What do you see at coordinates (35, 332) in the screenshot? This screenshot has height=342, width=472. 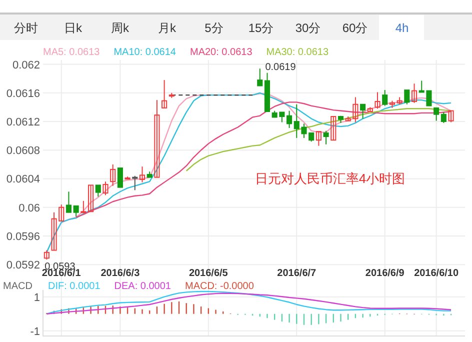 I see `y-tick-label: -1` at bounding box center [35, 332].